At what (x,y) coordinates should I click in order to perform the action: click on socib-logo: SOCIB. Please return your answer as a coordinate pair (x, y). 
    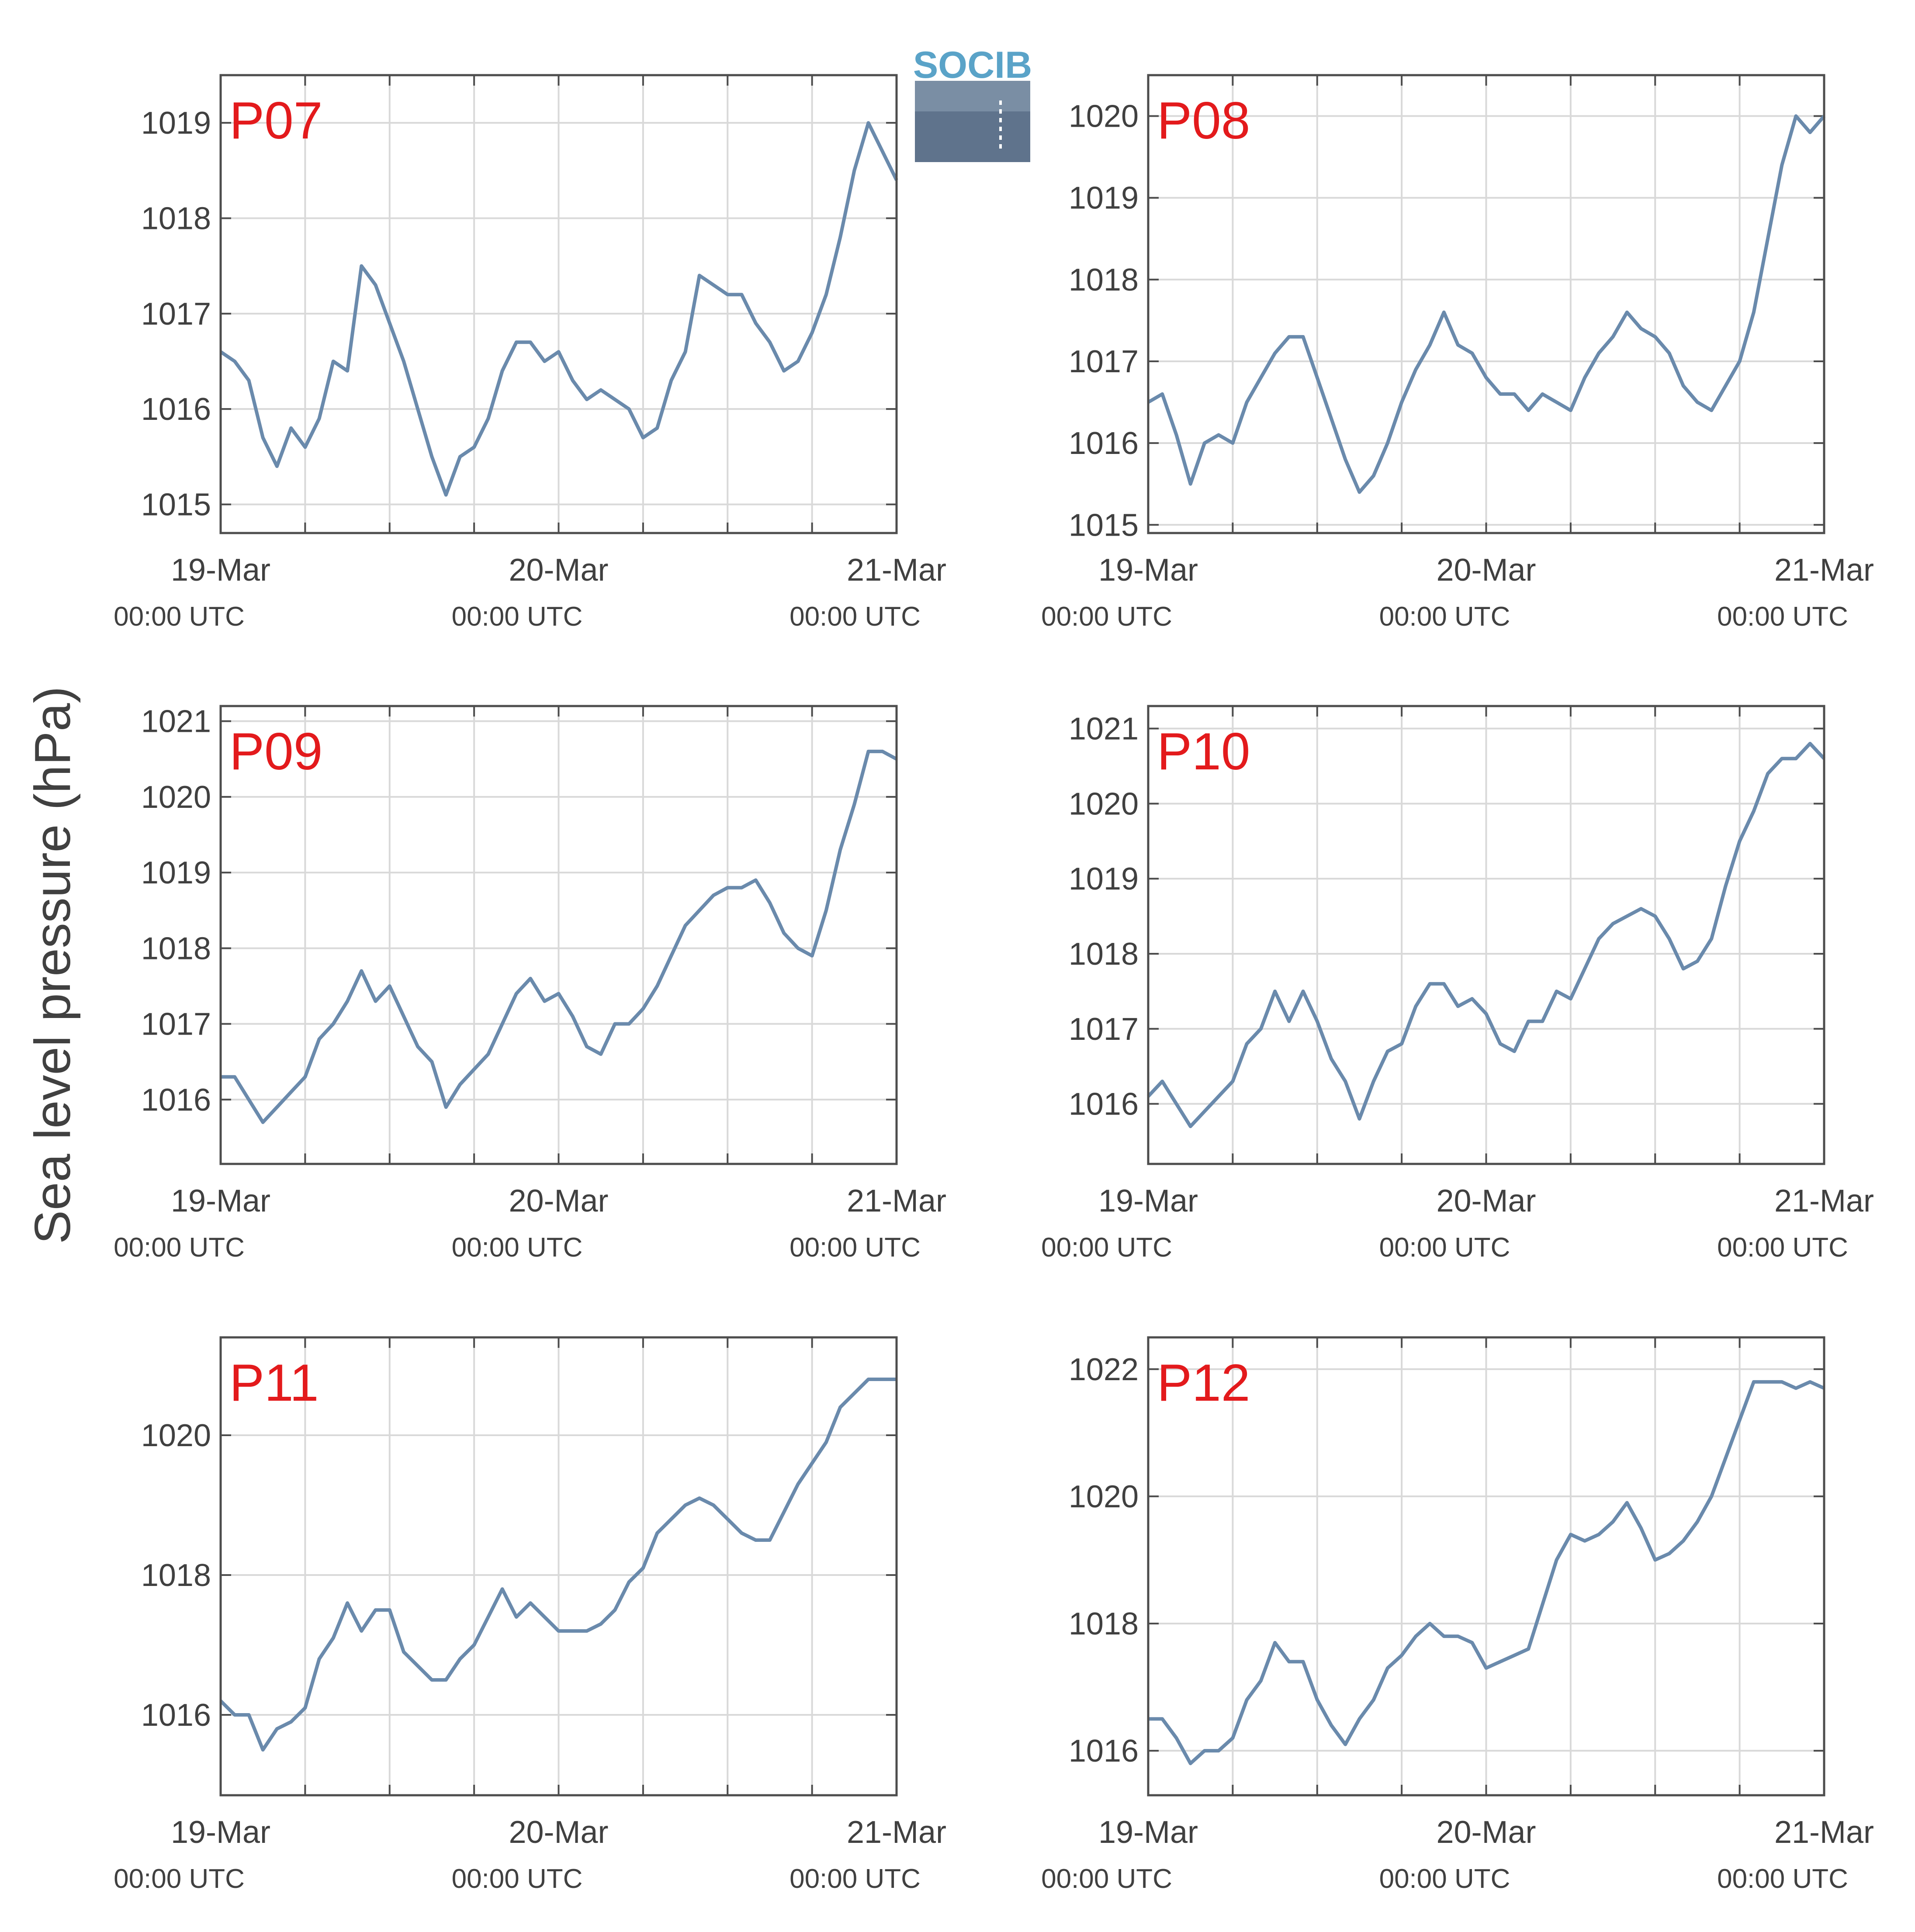
    Looking at the image, I should click on (973, 103).